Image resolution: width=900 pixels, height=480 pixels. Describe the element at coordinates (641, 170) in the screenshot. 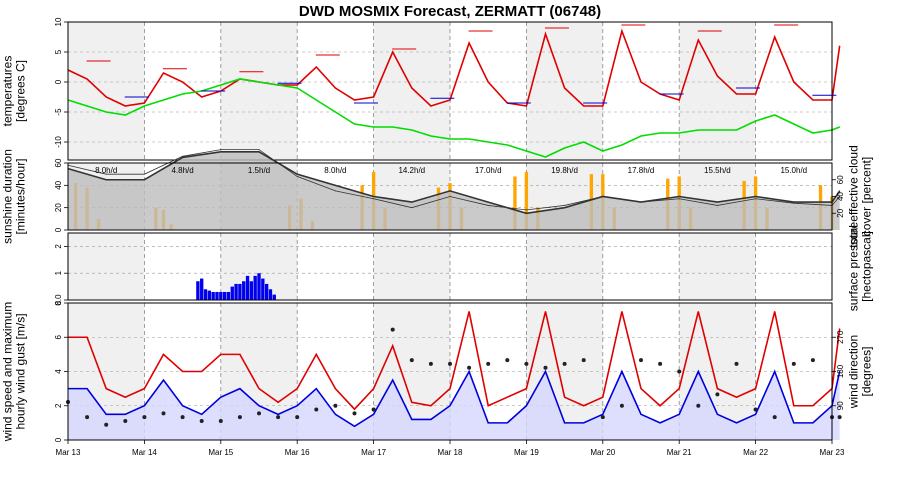

I see `day-sunshine-label: 17.8h/d` at that location.